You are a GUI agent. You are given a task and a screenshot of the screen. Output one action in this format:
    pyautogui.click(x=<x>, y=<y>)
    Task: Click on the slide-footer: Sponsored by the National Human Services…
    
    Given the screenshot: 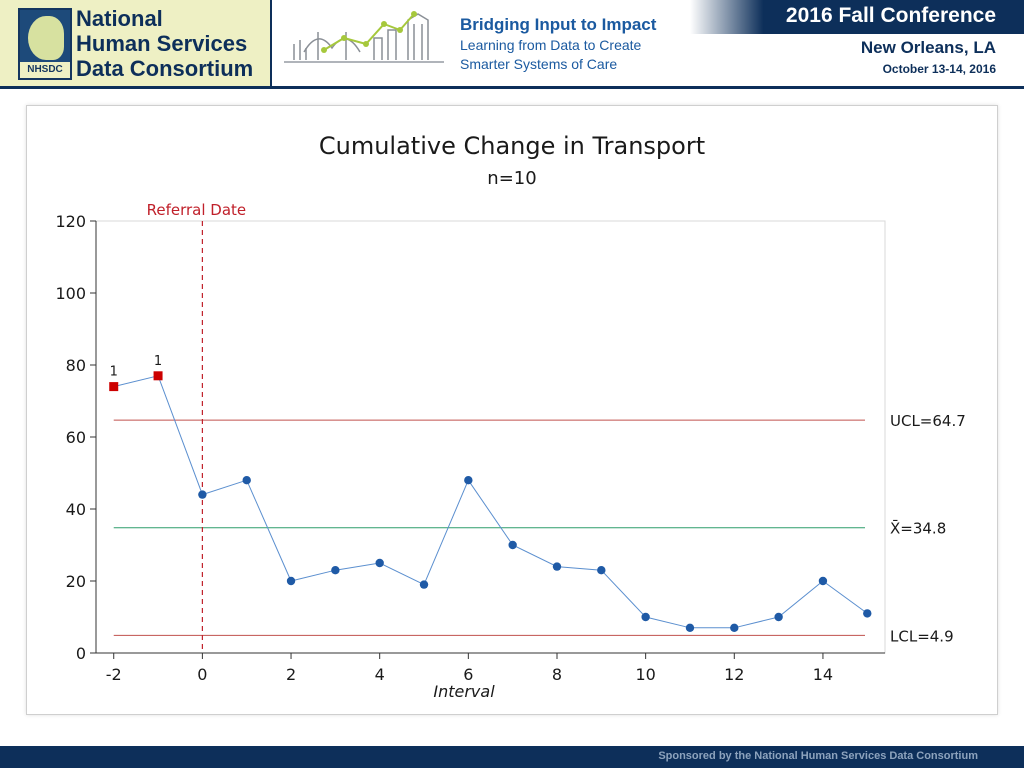 What is the action you would take?
    pyautogui.click(x=512, y=757)
    